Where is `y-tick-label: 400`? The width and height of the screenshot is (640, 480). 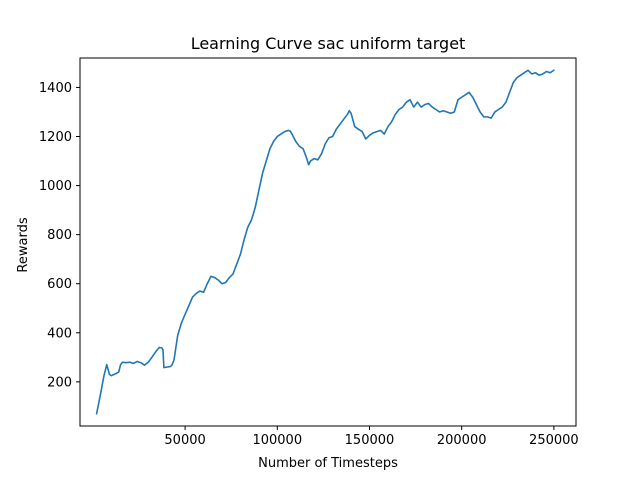 y-tick-label: 400 is located at coordinates (59, 333).